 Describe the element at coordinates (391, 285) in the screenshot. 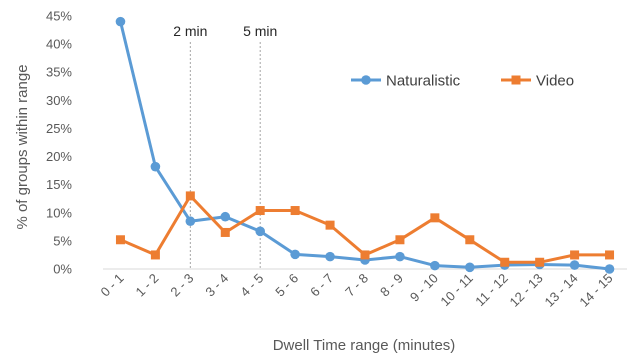

I see `x-tick-label: 8 - 9` at that location.